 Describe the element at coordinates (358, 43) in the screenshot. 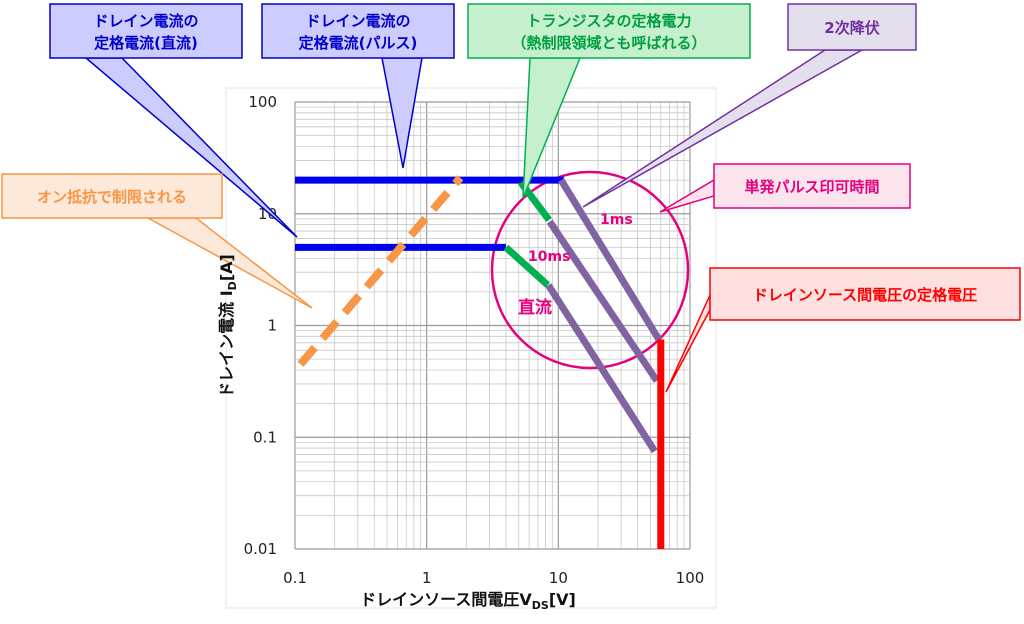

I see `callout-text: 定格電流(パルス)` at that location.